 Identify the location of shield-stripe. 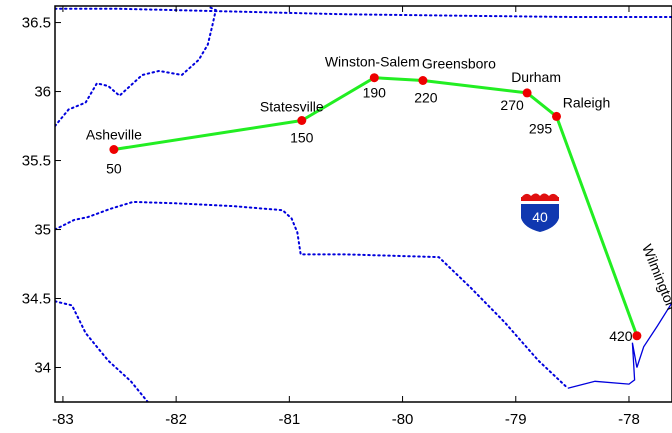
(540, 202).